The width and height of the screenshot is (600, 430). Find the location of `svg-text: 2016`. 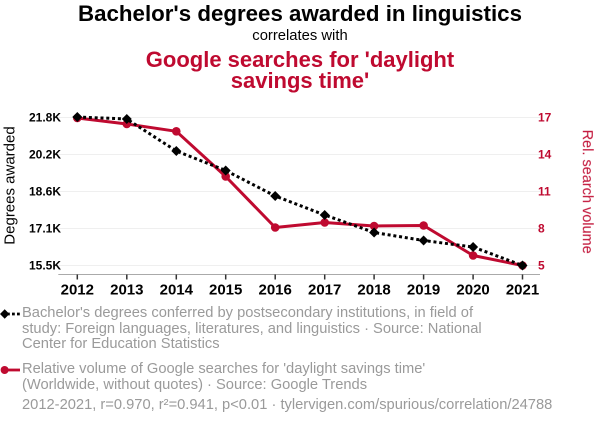

svg-text: 2016 is located at coordinates (275, 289).